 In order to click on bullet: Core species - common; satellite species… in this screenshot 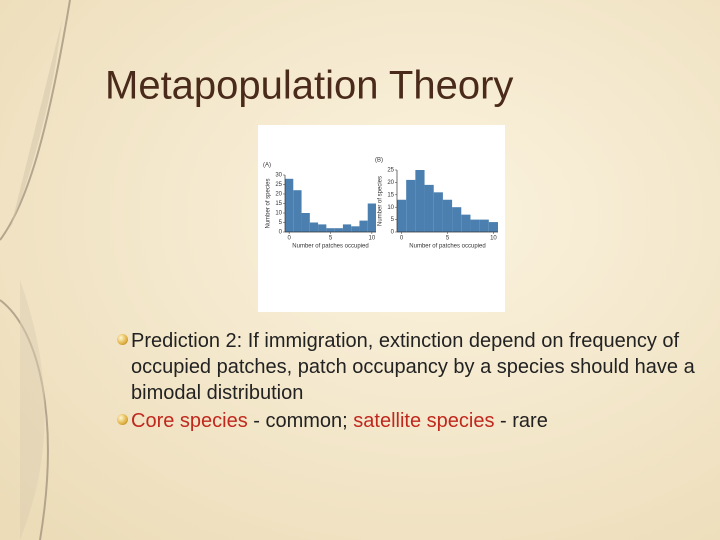, I will do `click(411, 421)`.